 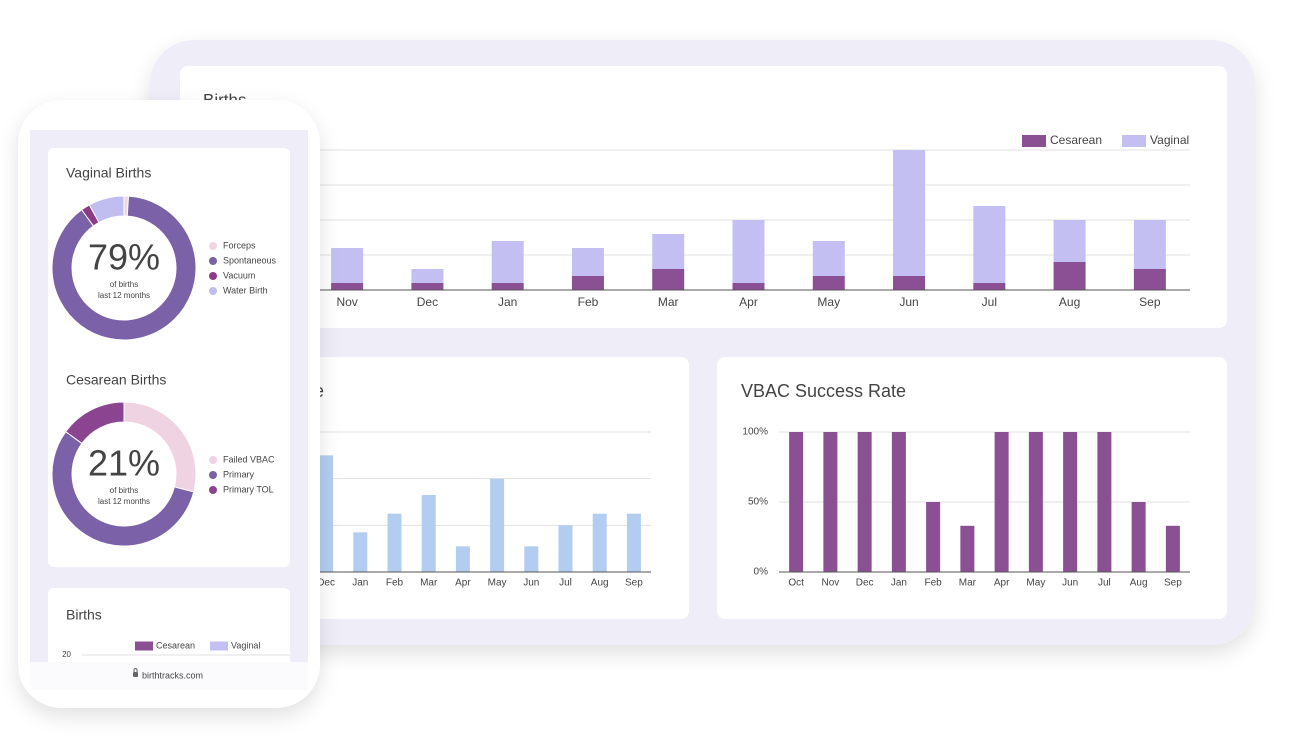 I want to click on legend-label: Water Birth, so click(x=245, y=290).